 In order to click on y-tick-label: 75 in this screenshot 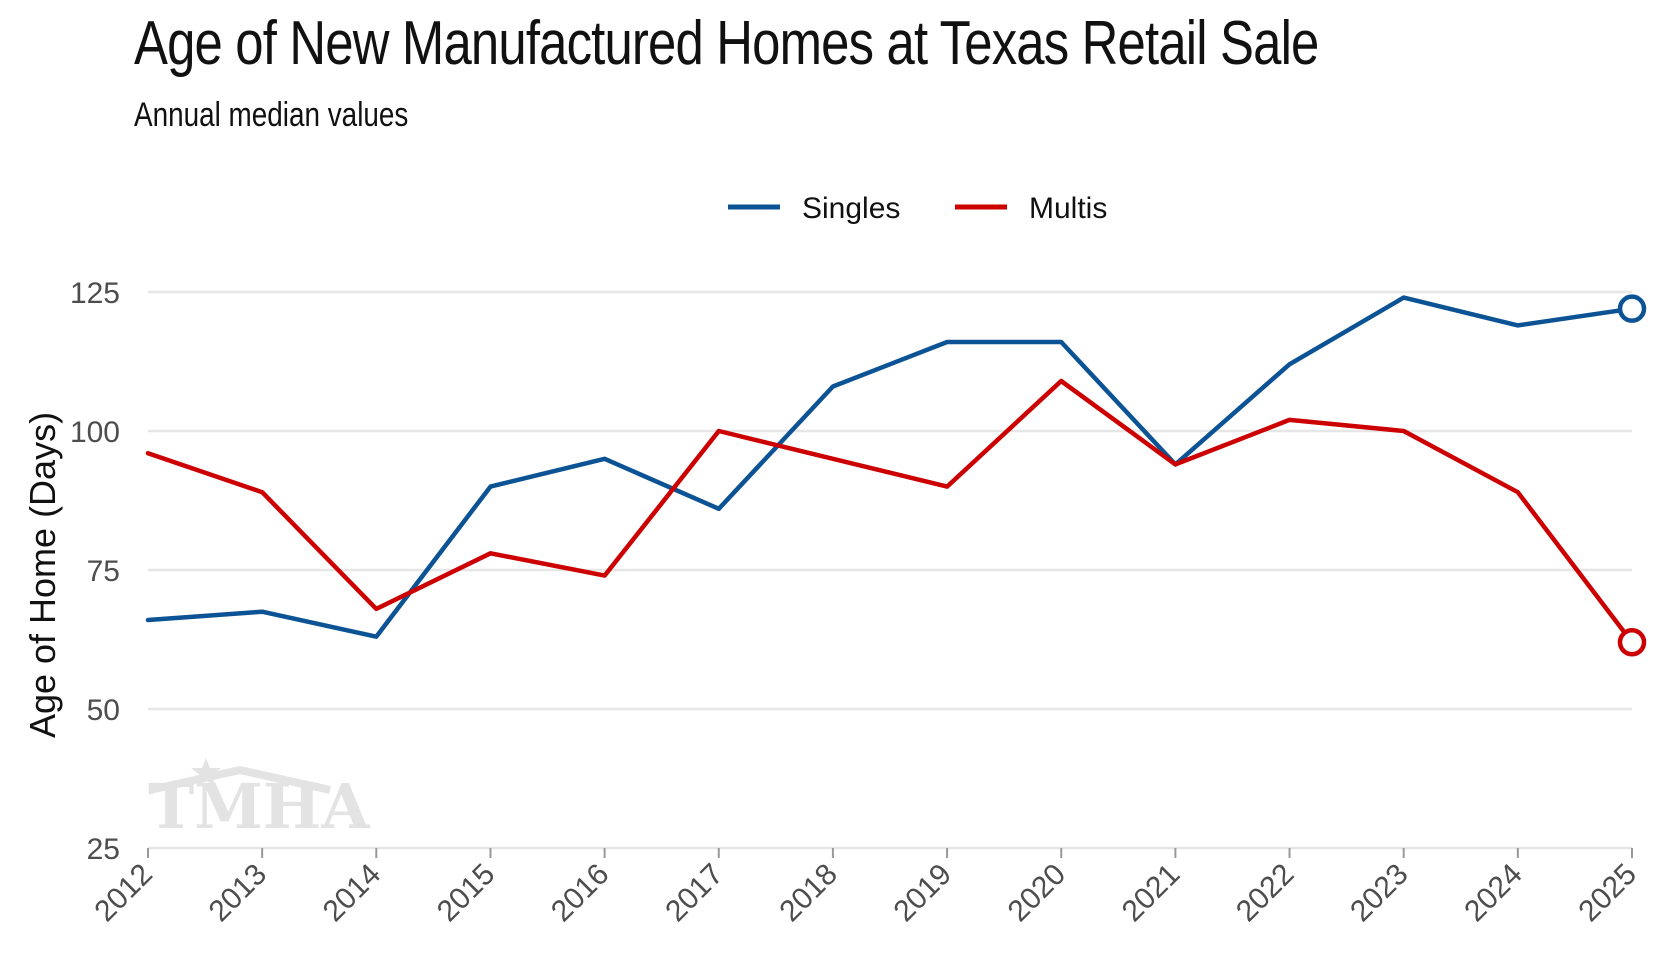, I will do `click(103, 571)`.